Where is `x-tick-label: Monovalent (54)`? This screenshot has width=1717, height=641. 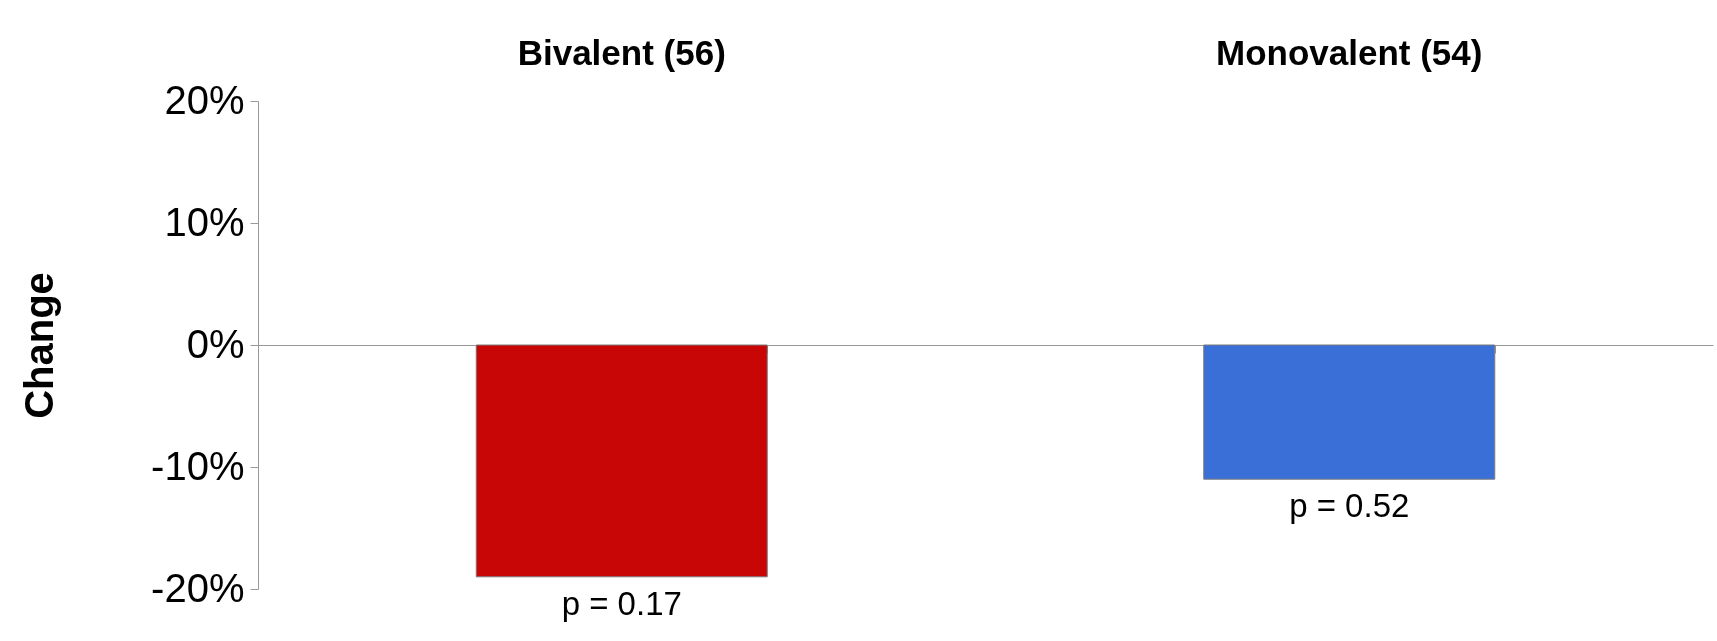
x-tick-label: Monovalent (54) is located at coordinates (1349, 52).